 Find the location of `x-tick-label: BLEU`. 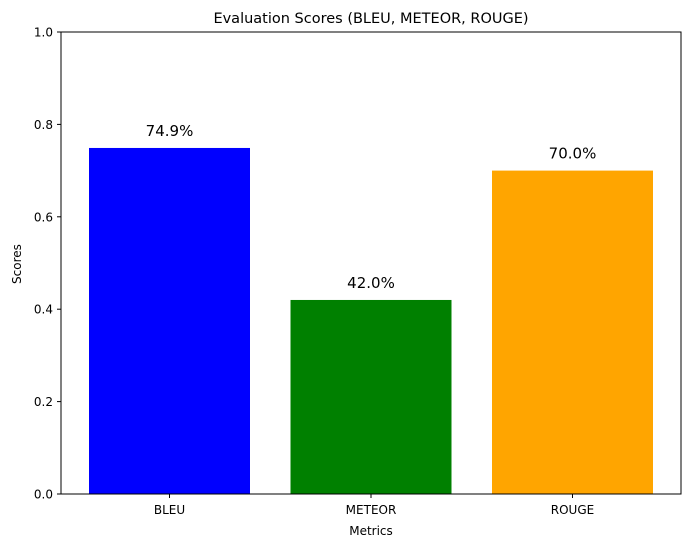

x-tick-label: BLEU is located at coordinates (169, 510).